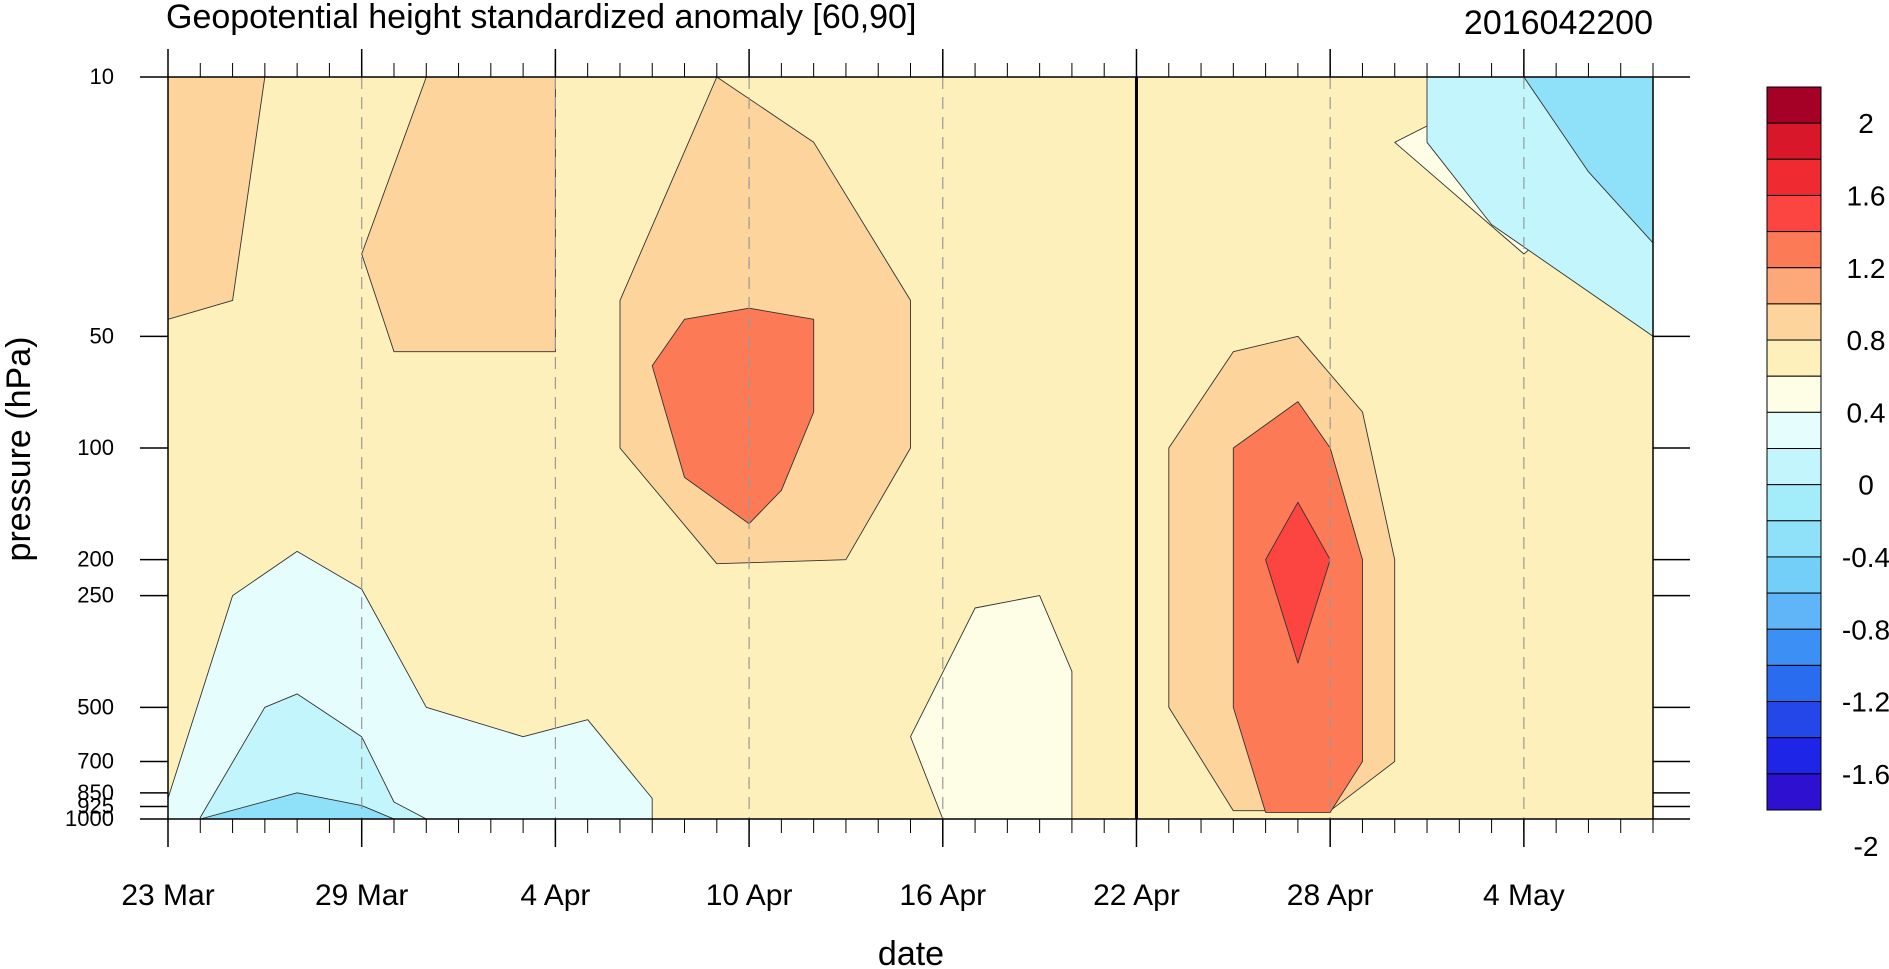  Describe the element at coordinates (1866, 195) in the screenshot. I see `colorbar-label: 1.6` at that location.